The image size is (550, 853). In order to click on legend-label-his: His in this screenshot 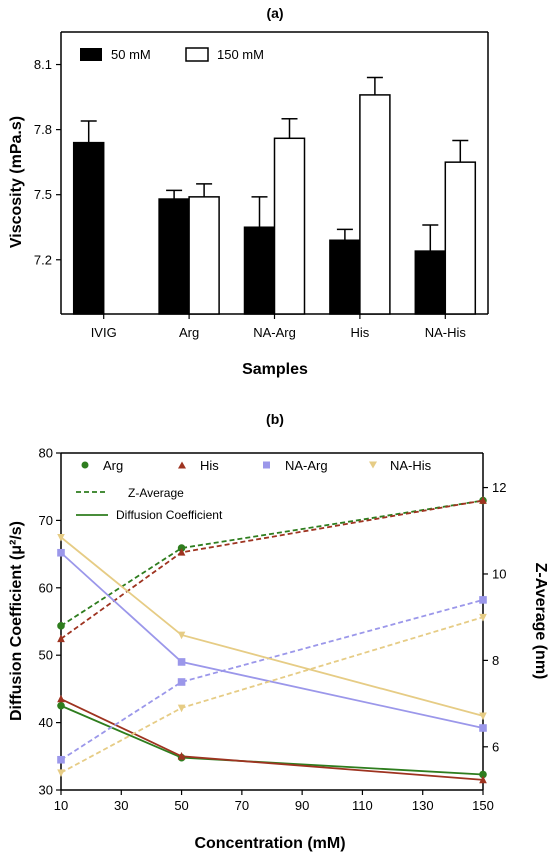, I will do `click(209, 465)`.